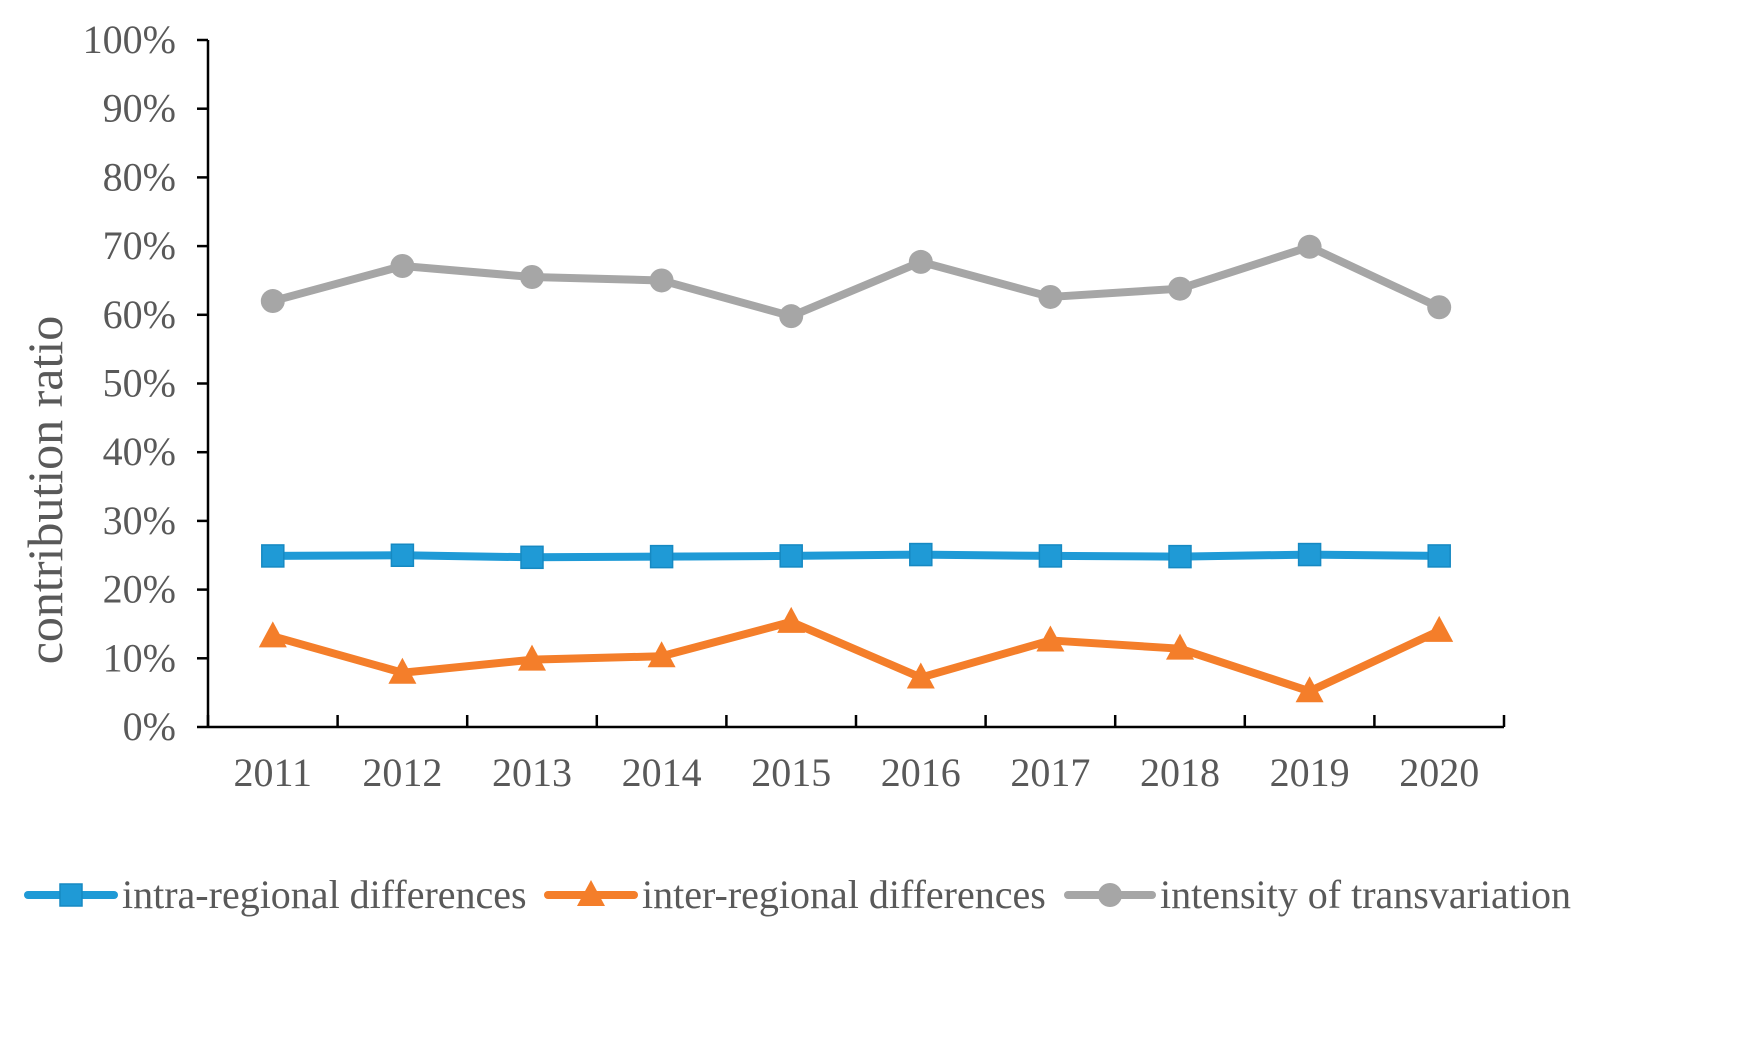 The image size is (1764, 1048). Describe the element at coordinates (139, 451) in the screenshot. I see `y-tick-label: 40%` at that location.